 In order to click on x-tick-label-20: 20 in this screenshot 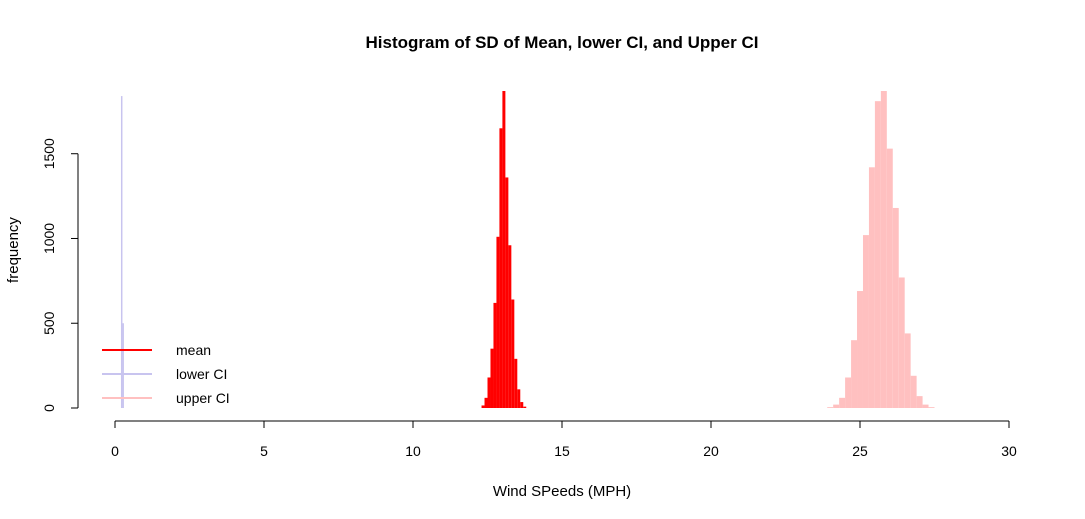, I will do `click(711, 451)`.